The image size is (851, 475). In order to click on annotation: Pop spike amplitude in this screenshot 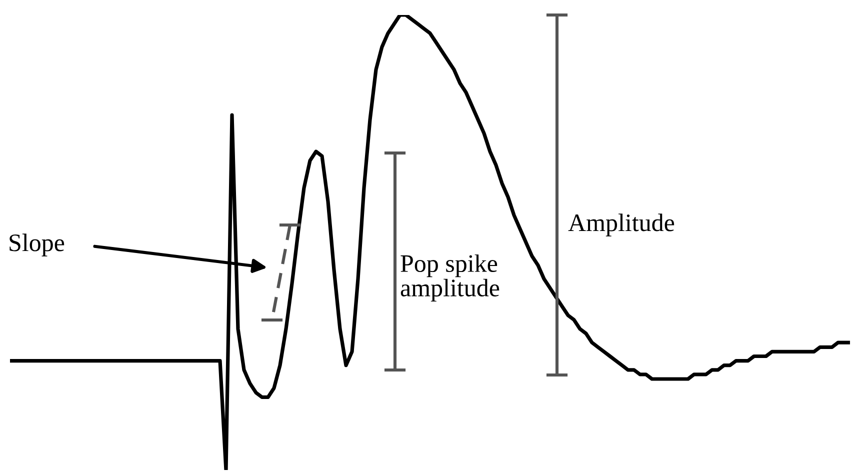, I will do `click(450, 278)`.